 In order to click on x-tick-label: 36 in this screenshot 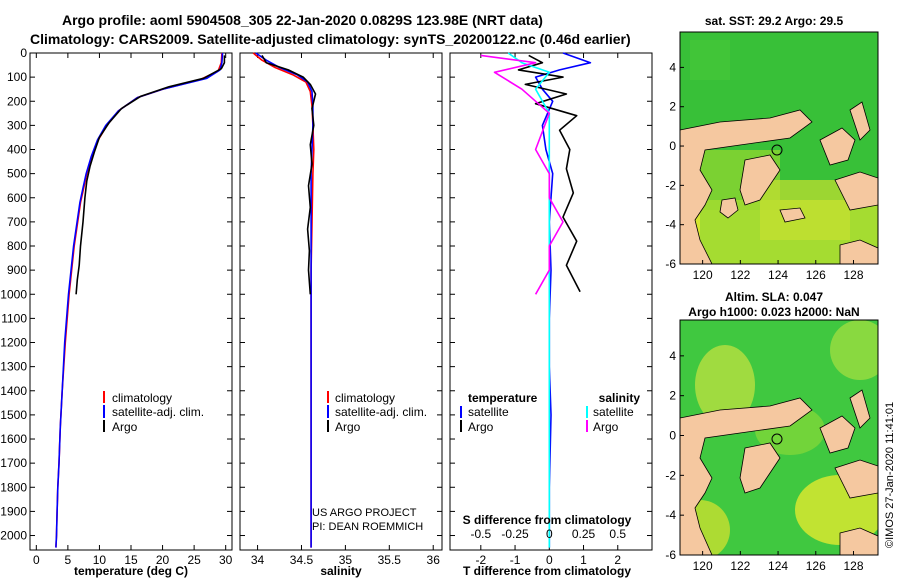, I will do `click(434, 560)`.